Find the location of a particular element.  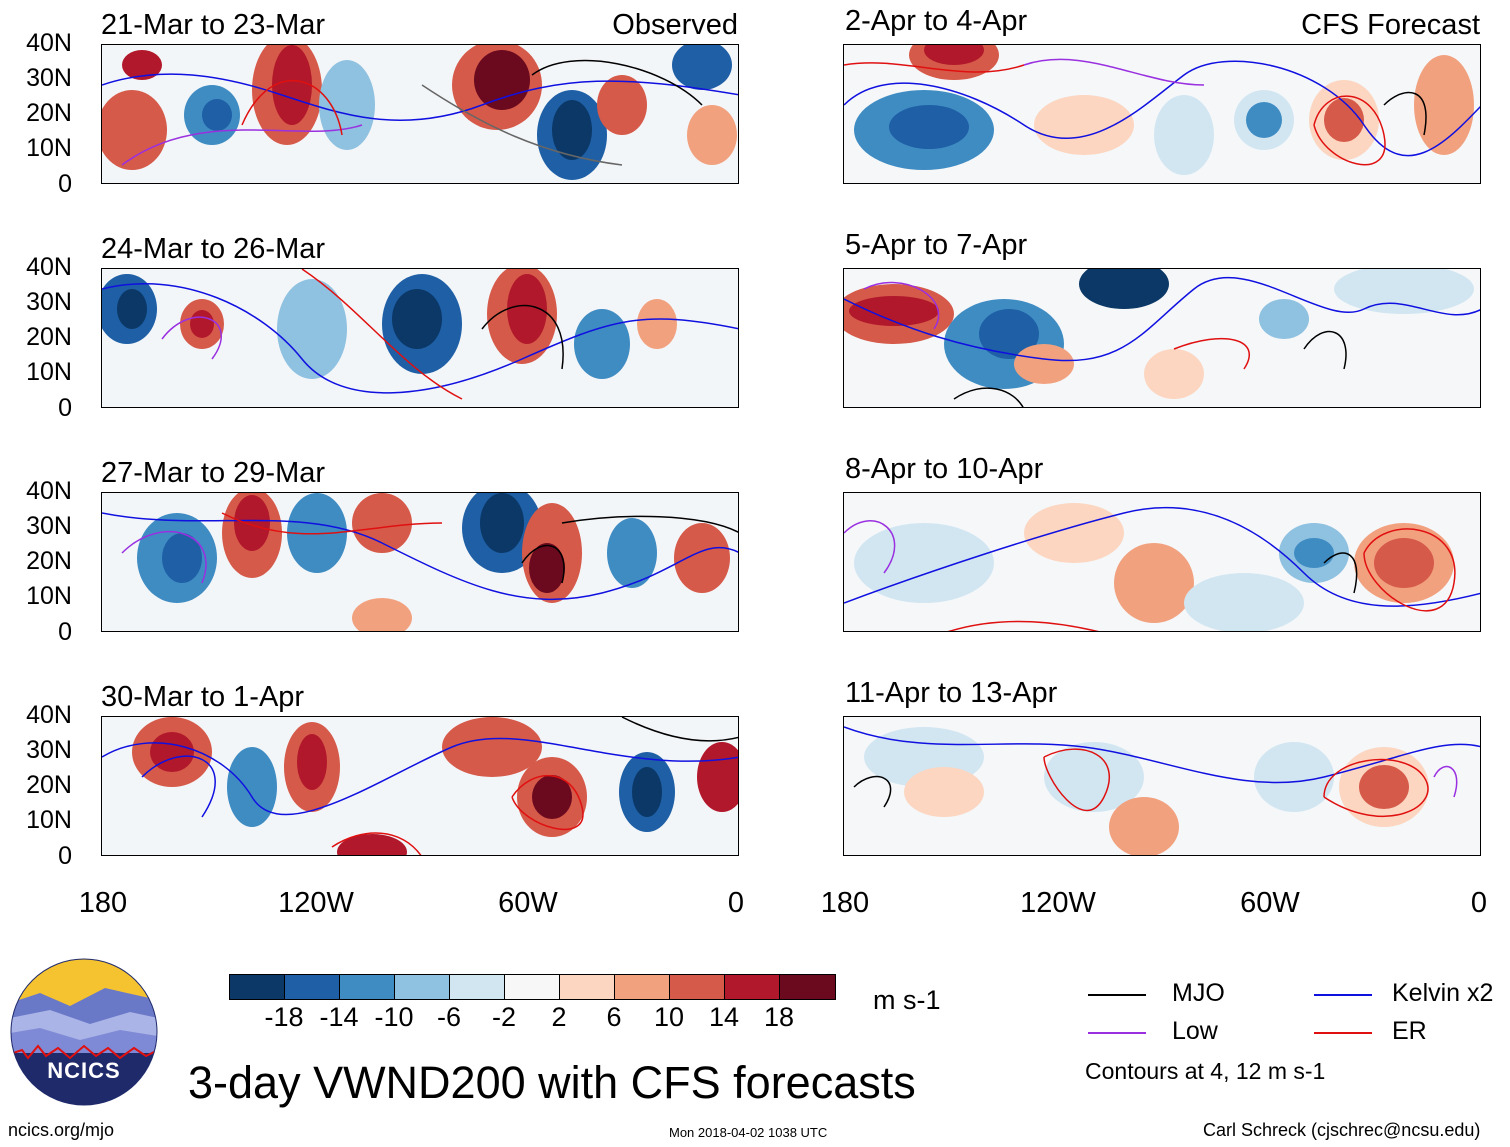

panel-title: 11-Apr to 13-Apr is located at coordinates (951, 693).